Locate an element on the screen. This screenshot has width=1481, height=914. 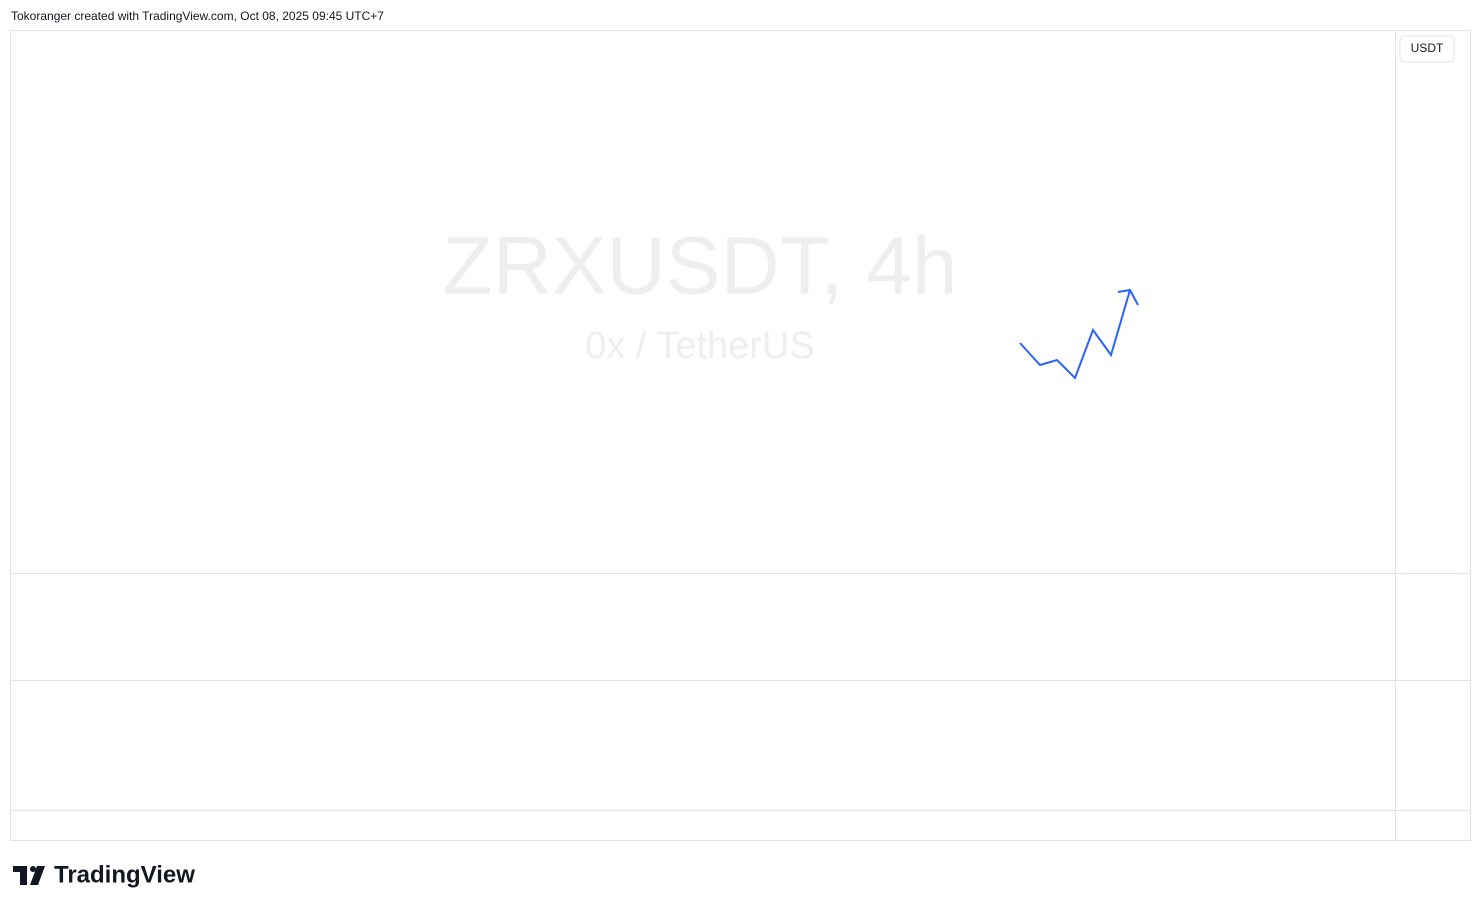
watermark: ZRXUSDT, 4h is located at coordinates (700, 266).